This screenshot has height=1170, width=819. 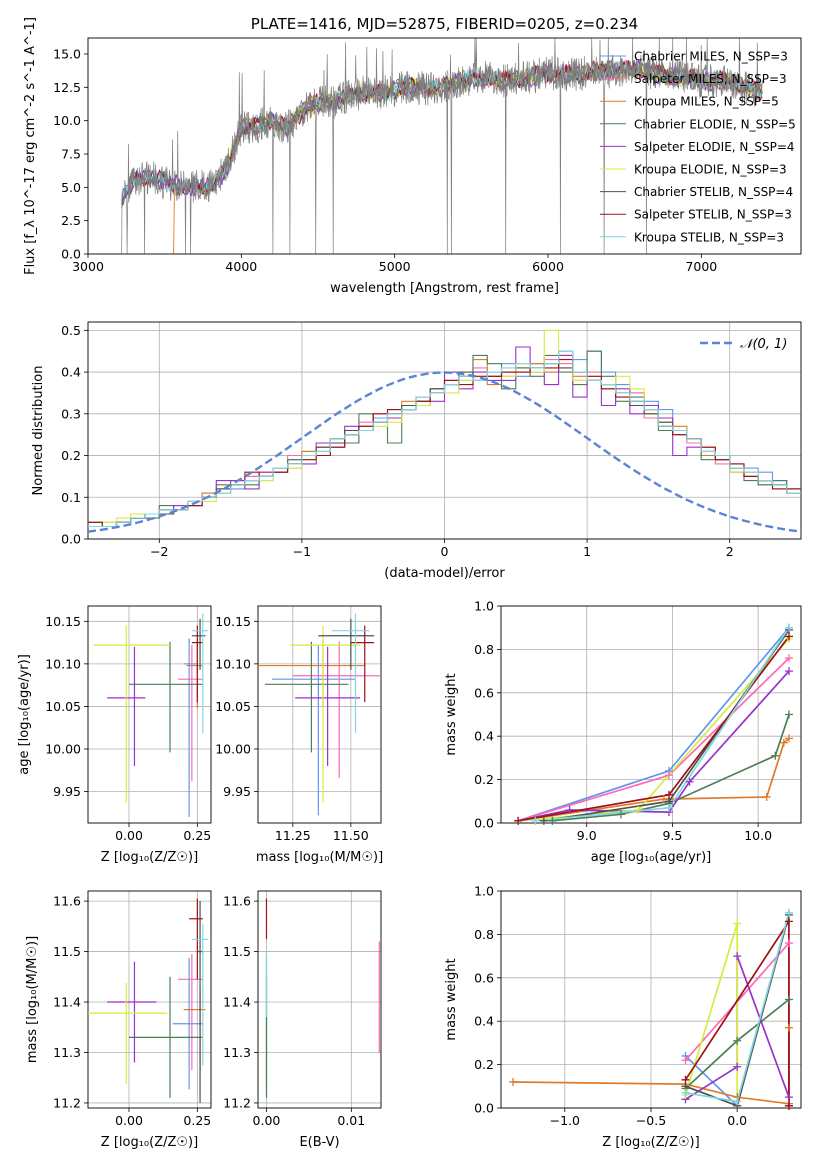 I want to click on y-tick-label: 0.8, so click(x=484, y=649).